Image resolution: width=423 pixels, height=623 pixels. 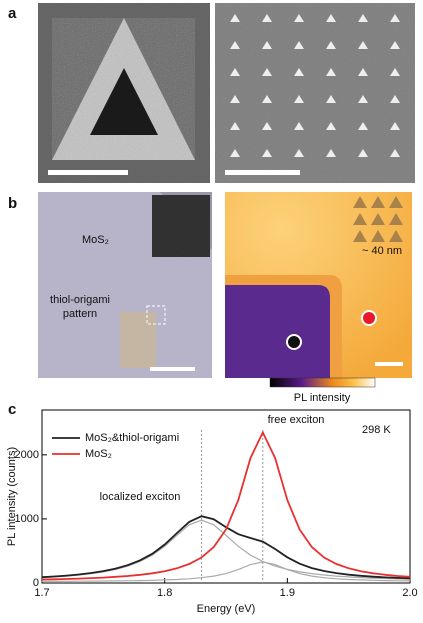 I want to click on sem-image, so click(x=315, y=93).